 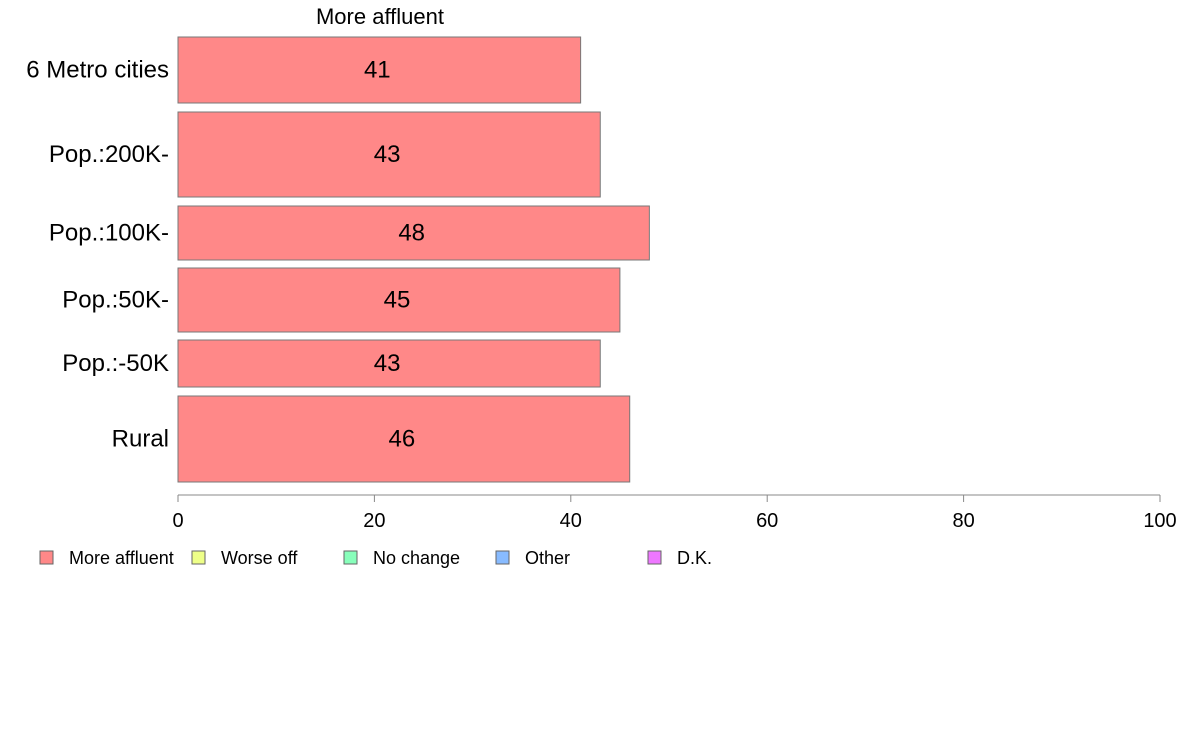 I want to click on x-tick-label: 0, so click(x=177, y=521).